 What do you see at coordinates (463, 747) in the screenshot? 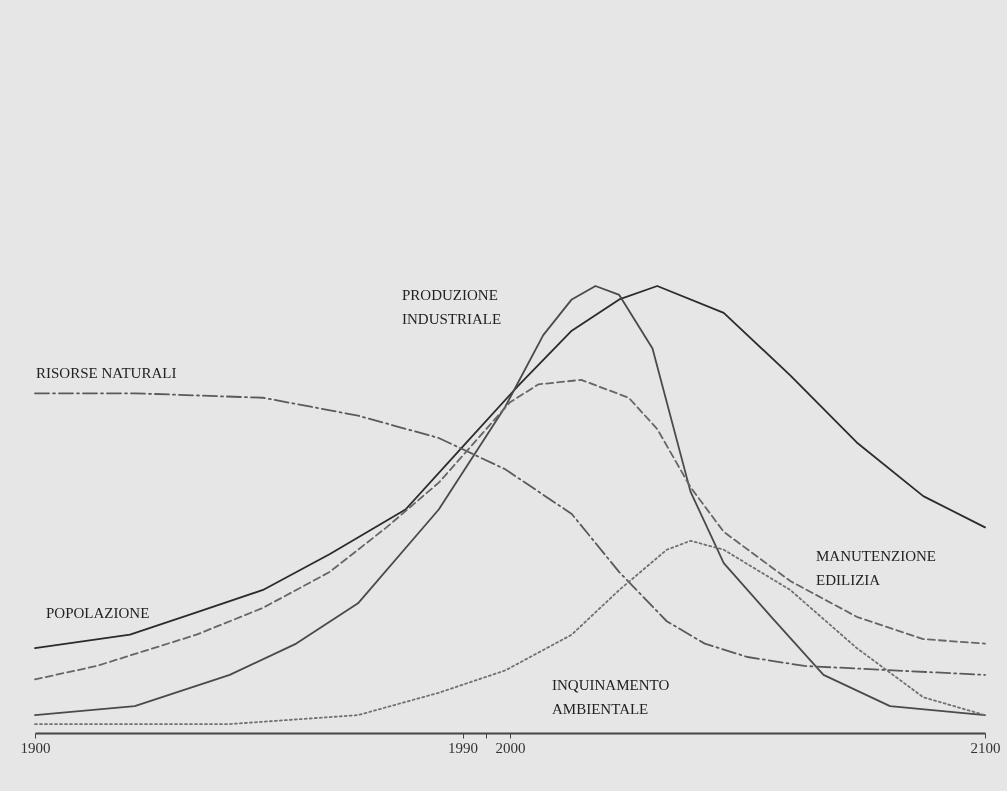
I see `x-tick-label: 1990` at bounding box center [463, 747].